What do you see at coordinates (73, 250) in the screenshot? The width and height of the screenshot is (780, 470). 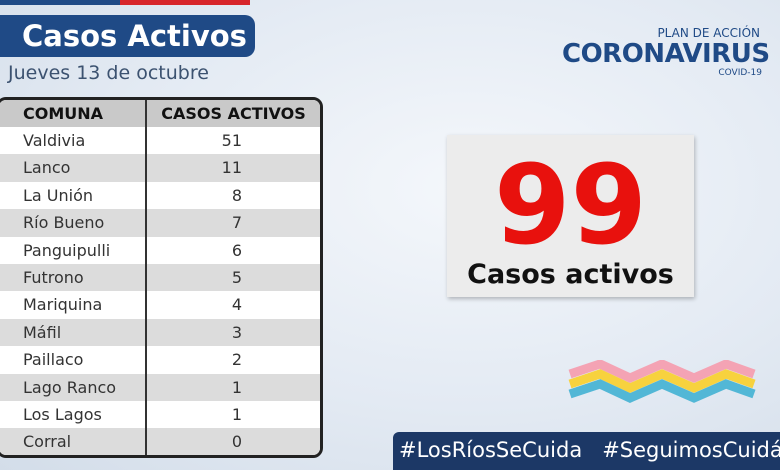 I see `commune-cell: Panguipulli` at bounding box center [73, 250].